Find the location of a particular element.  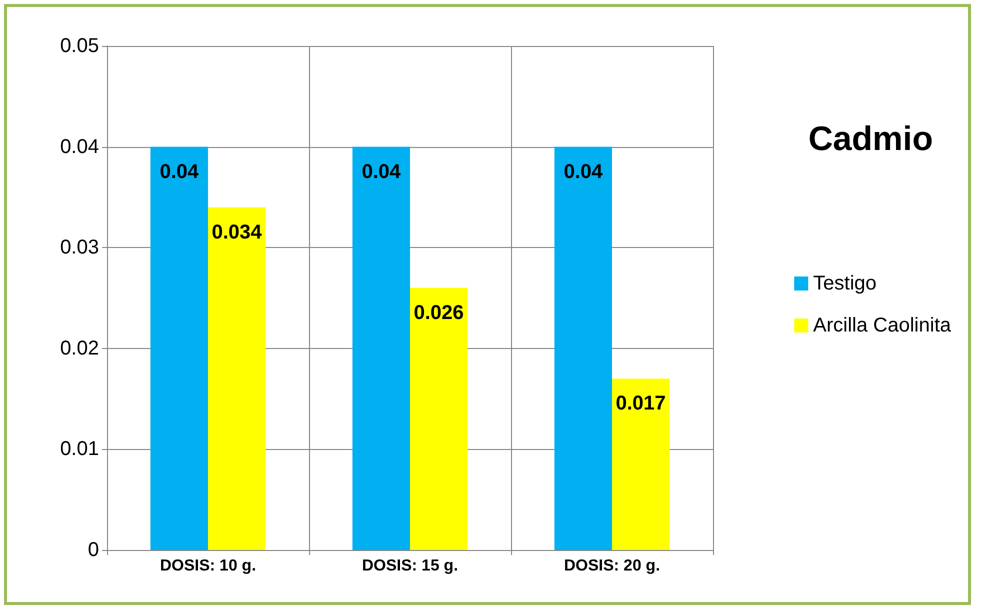

y-tick-label: 0.03 is located at coordinates (79, 247).